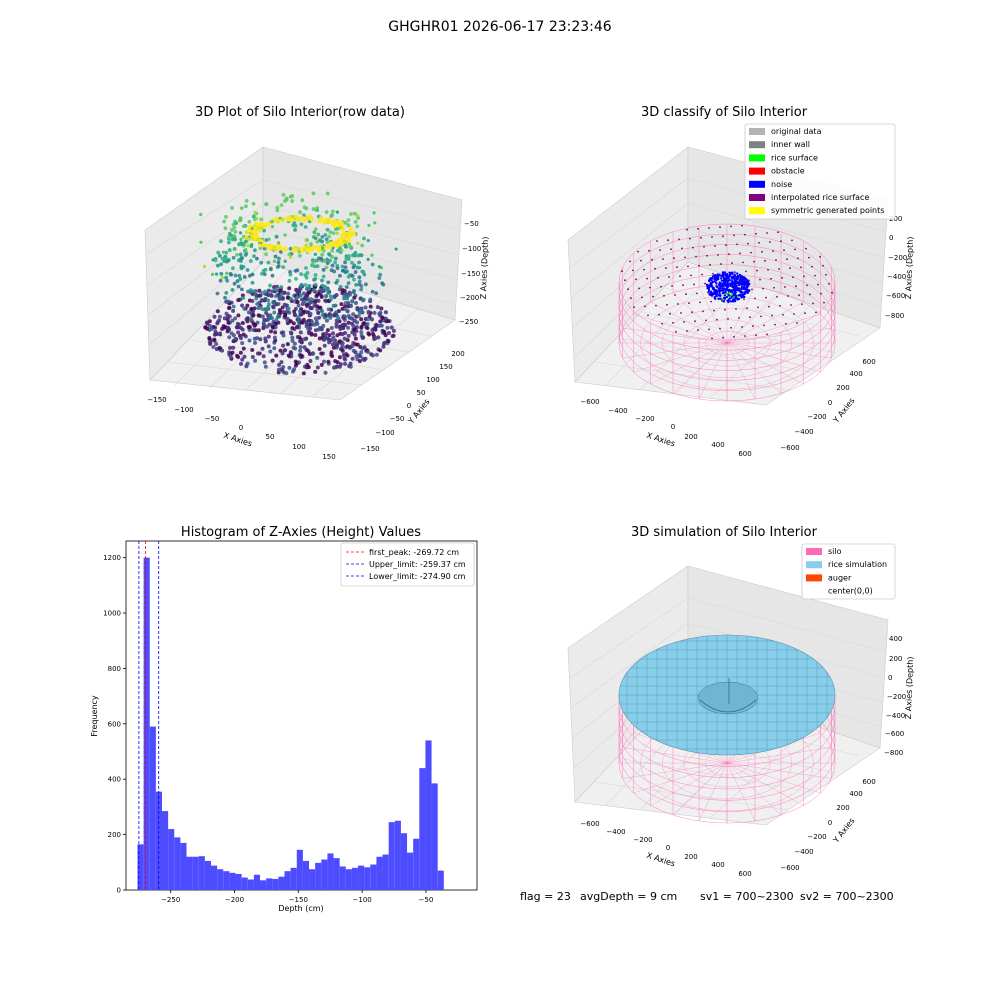 Image resolution: width=1000 pixels, height=1000 pixels. I want to click on tick-label-y: 150, so click(445, 367).